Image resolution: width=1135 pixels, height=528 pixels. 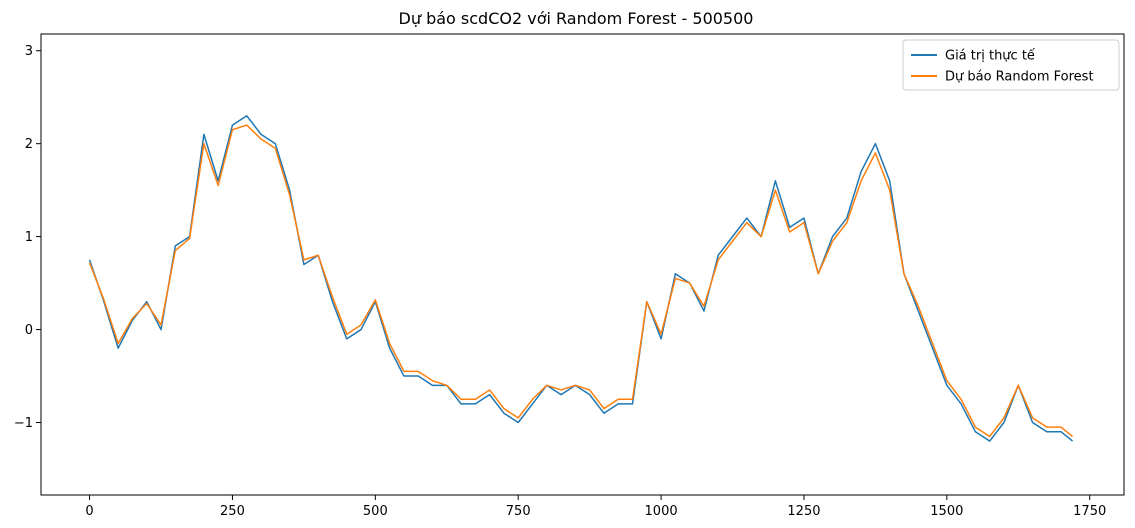 I want to click on x-tick-label: 1750, so click(x=1089, y=511).